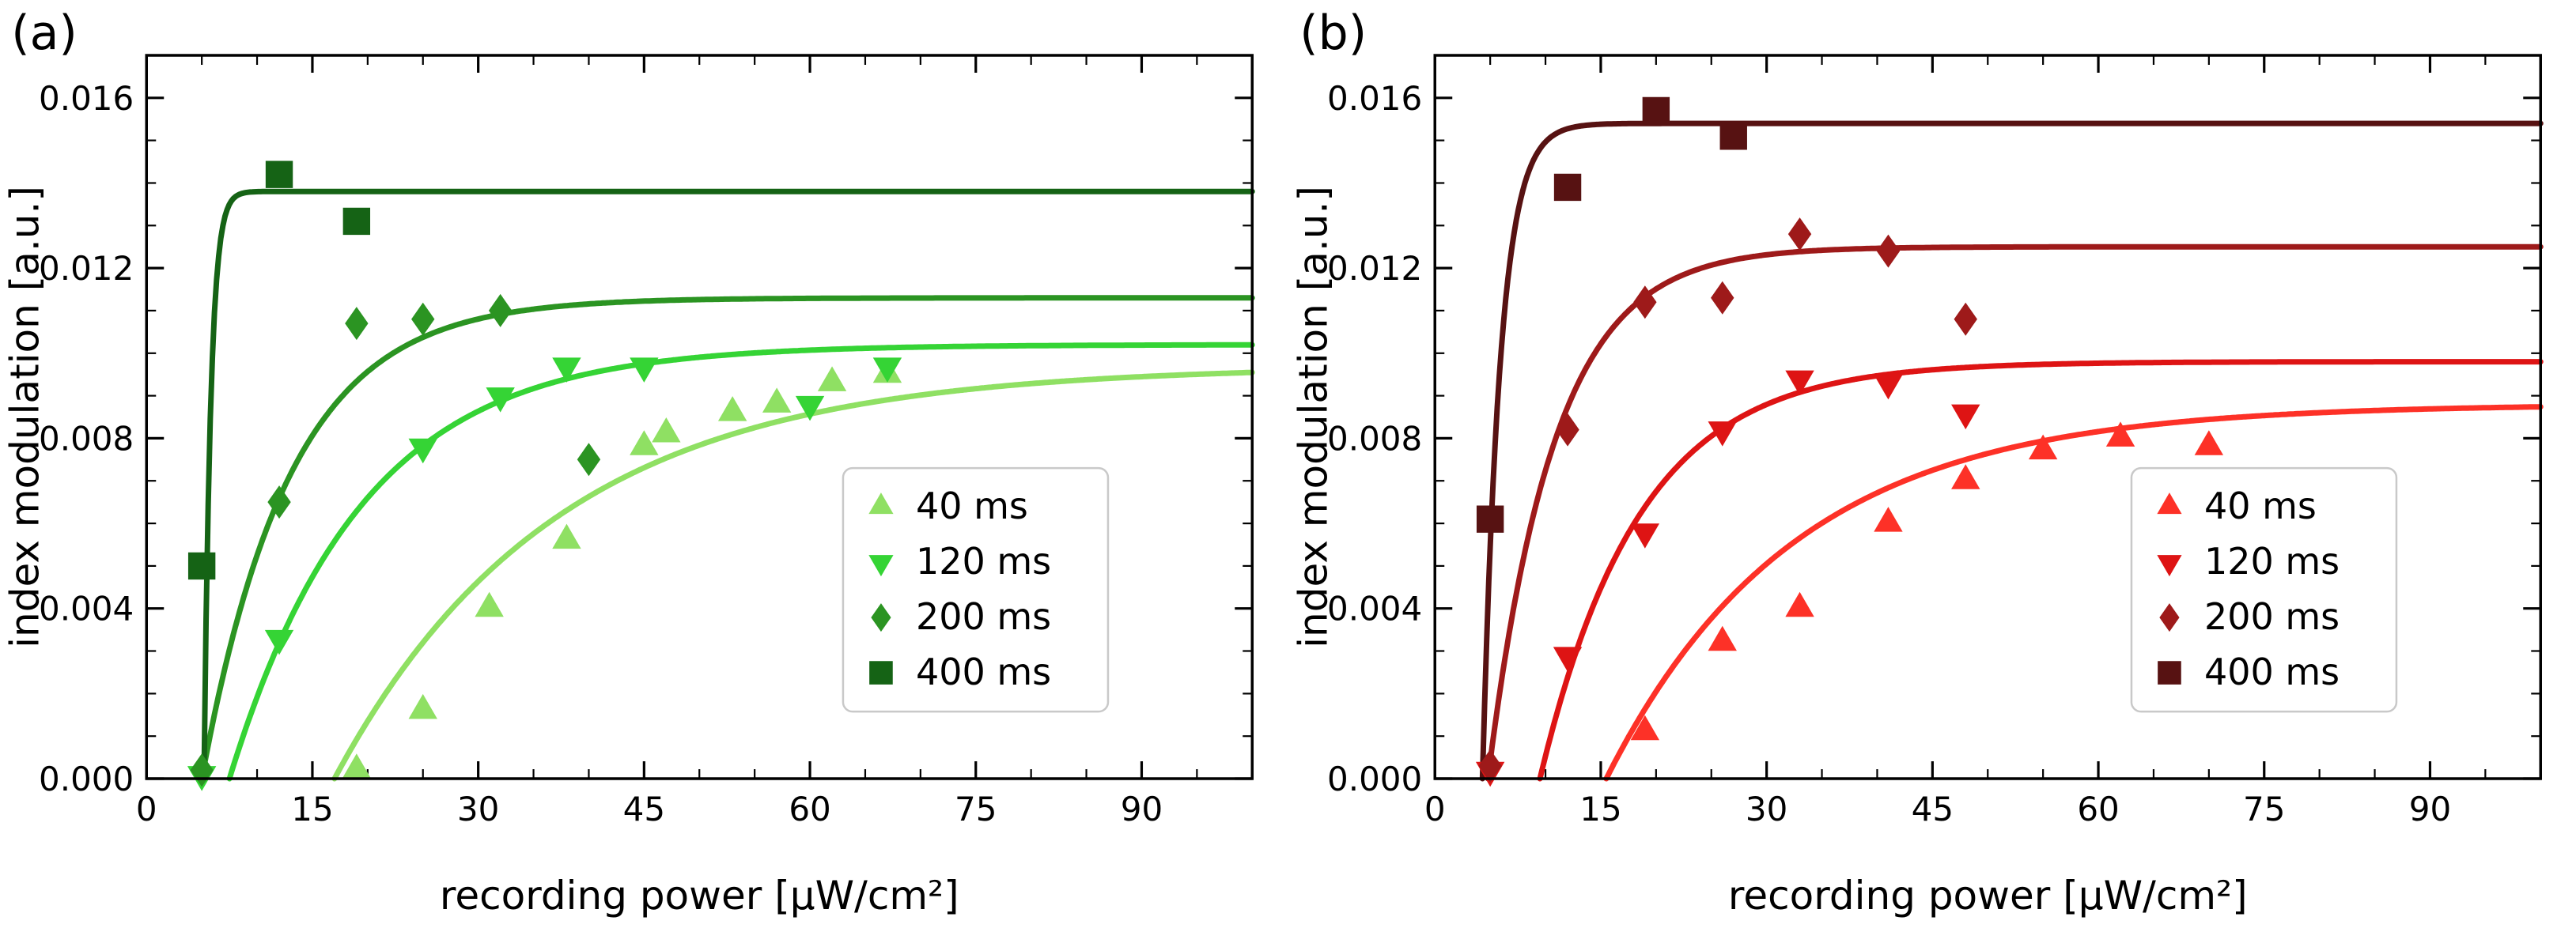 This screenshot has width=2576, height=951. What do you see at coordinates (45, 33) in the screenshot?
I see `panel-label: (a)` at bounding box center [45, 33].